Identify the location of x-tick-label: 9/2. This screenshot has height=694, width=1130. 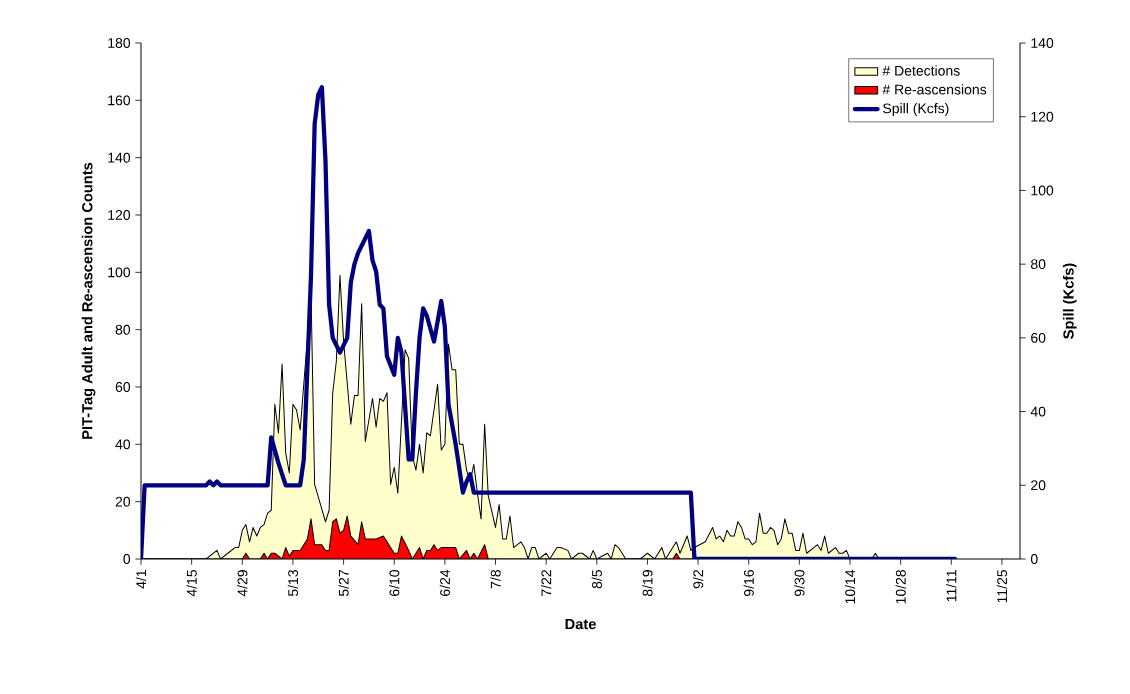
(698, 579).